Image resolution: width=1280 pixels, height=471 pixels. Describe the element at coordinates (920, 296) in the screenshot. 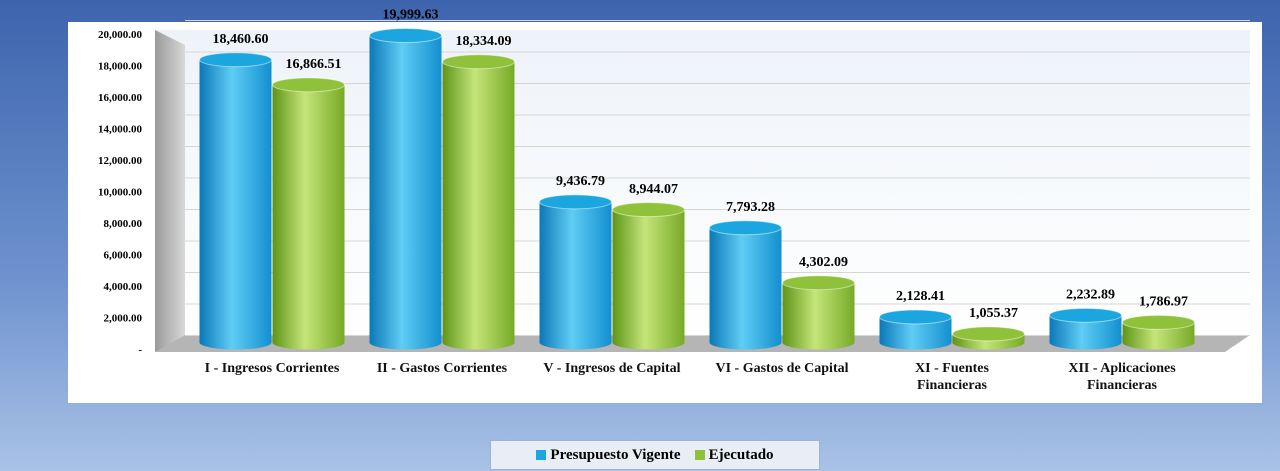

I see `data-label: 2,128.41` at that location.